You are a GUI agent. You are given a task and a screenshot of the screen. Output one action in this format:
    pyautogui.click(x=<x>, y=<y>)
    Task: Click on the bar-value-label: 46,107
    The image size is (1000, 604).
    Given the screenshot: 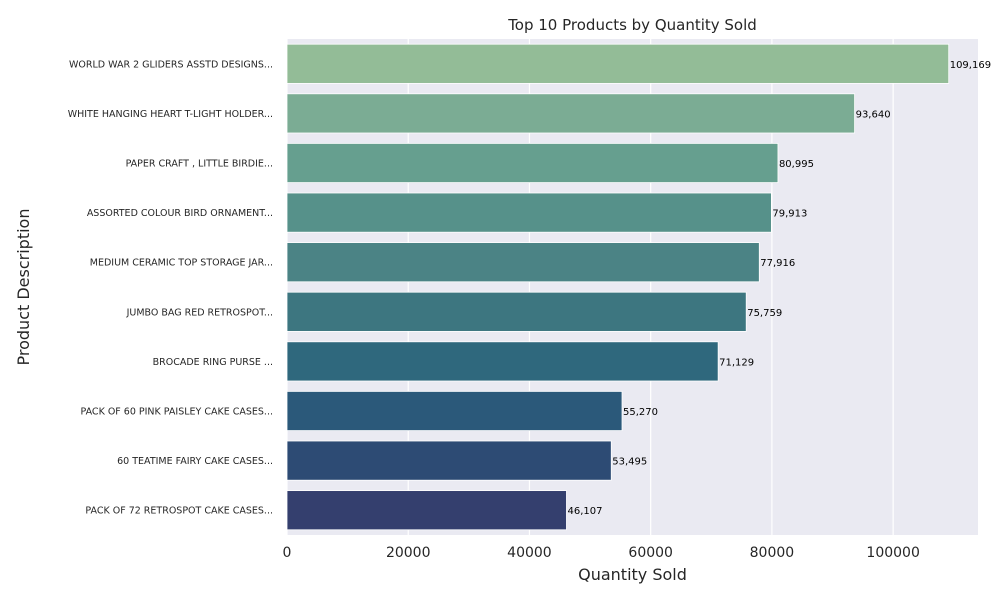 What is the action you would take?
    pyautogui.click(x=584, y=511)
    